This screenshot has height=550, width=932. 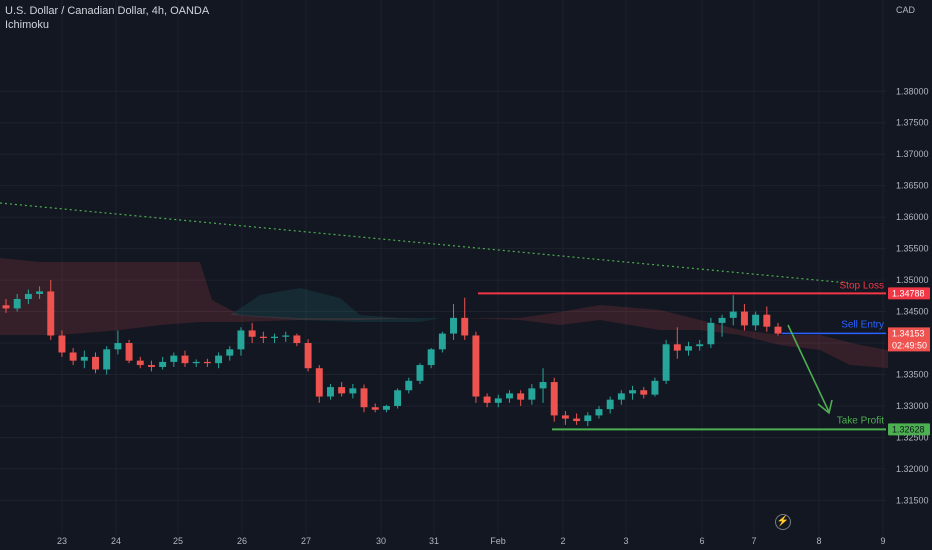 I want to click on time-tick-label: 24, so click(x=116, y=541).